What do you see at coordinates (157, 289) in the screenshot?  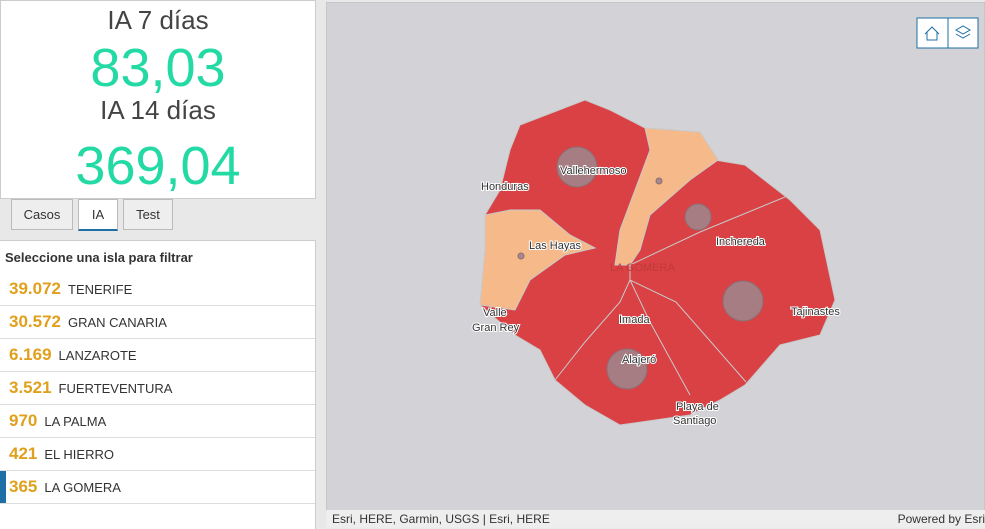 I see `island-row: 39.072 TENERIFE` at bounding box center [157, 289].